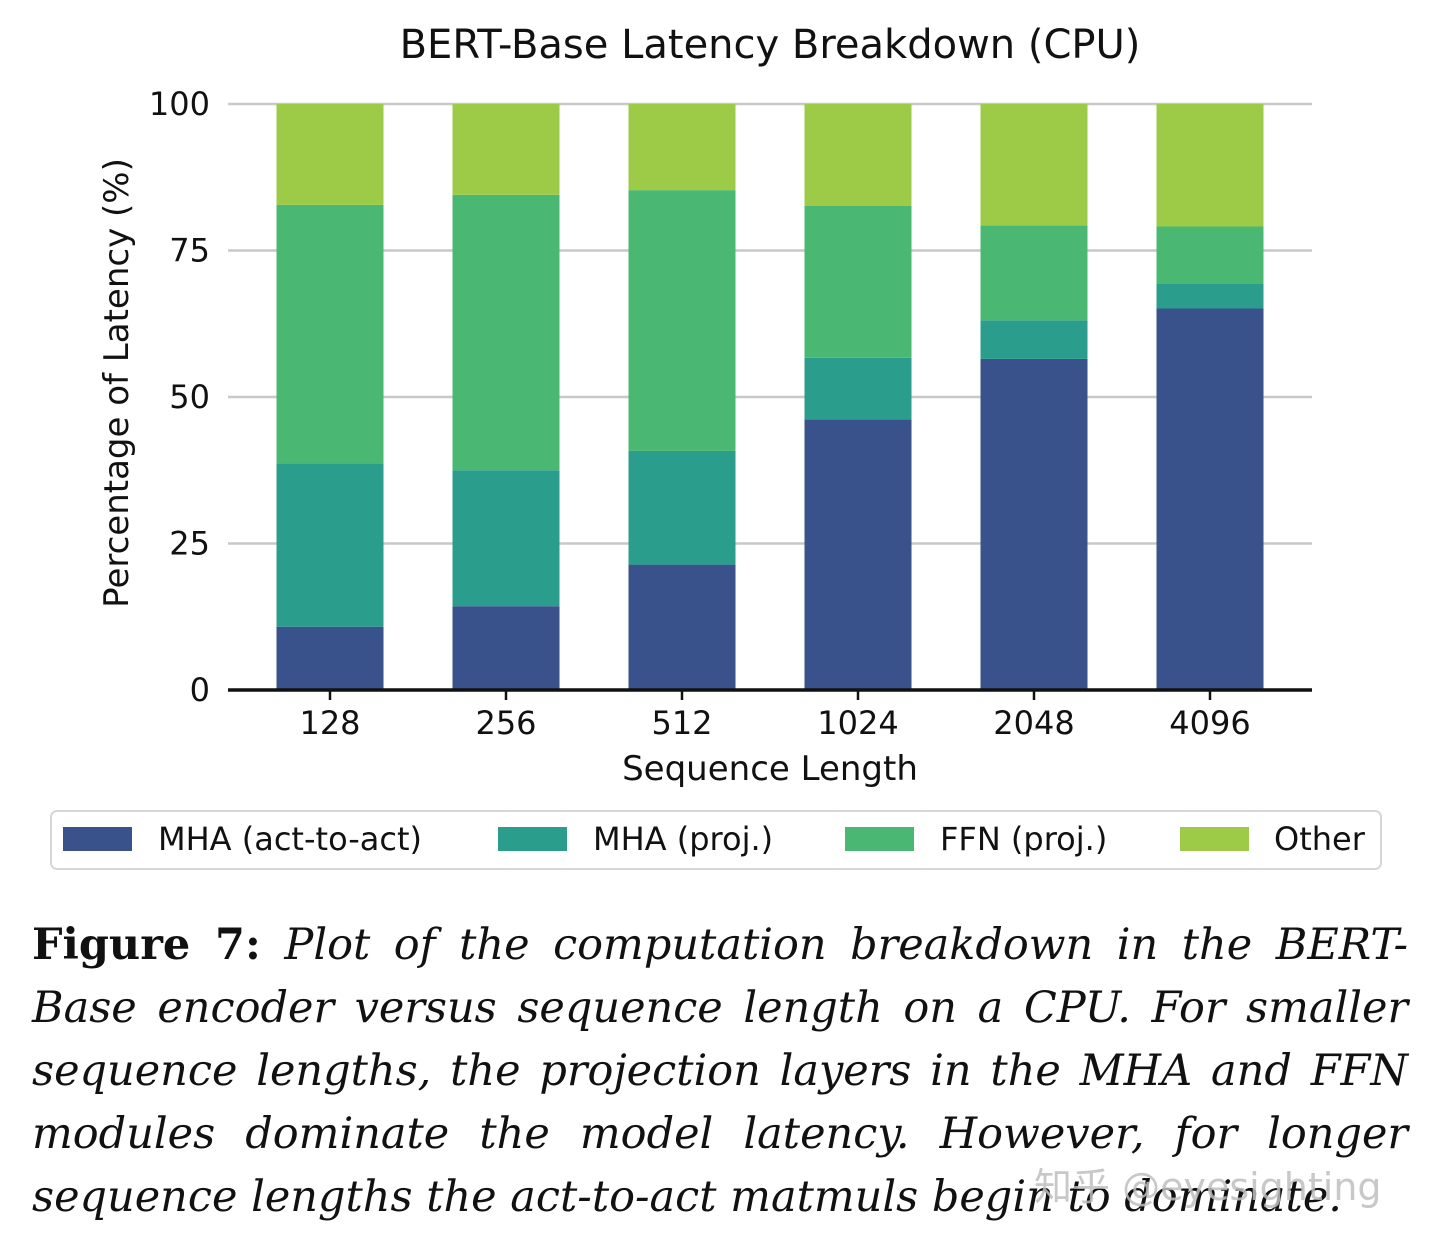  Describe the element at coordinates (505, 723) in the screenshot. I see `x-tick-label: 256` at that location.